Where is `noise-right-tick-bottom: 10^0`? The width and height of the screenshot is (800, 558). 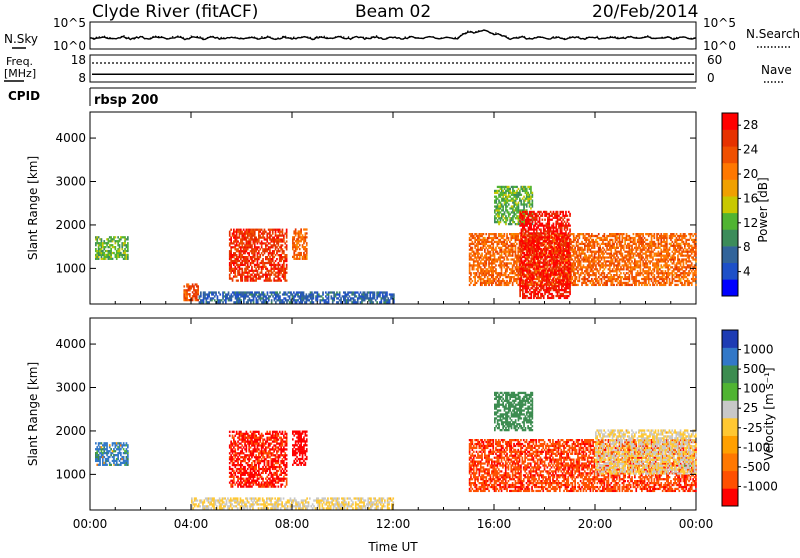
noise-right-tick-bottom: 10^0 is located at coordinates (719, 46).